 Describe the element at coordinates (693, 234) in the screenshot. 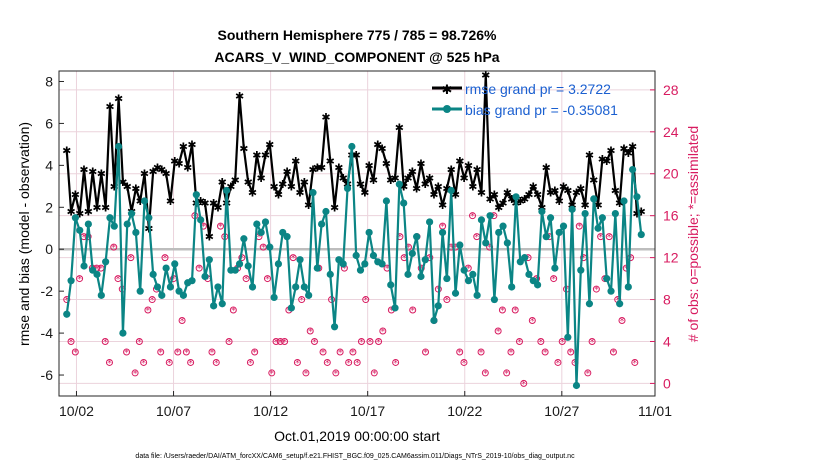

I see `y-axis-label-right: # of obs: o=possible; *=assimilated` at that location.